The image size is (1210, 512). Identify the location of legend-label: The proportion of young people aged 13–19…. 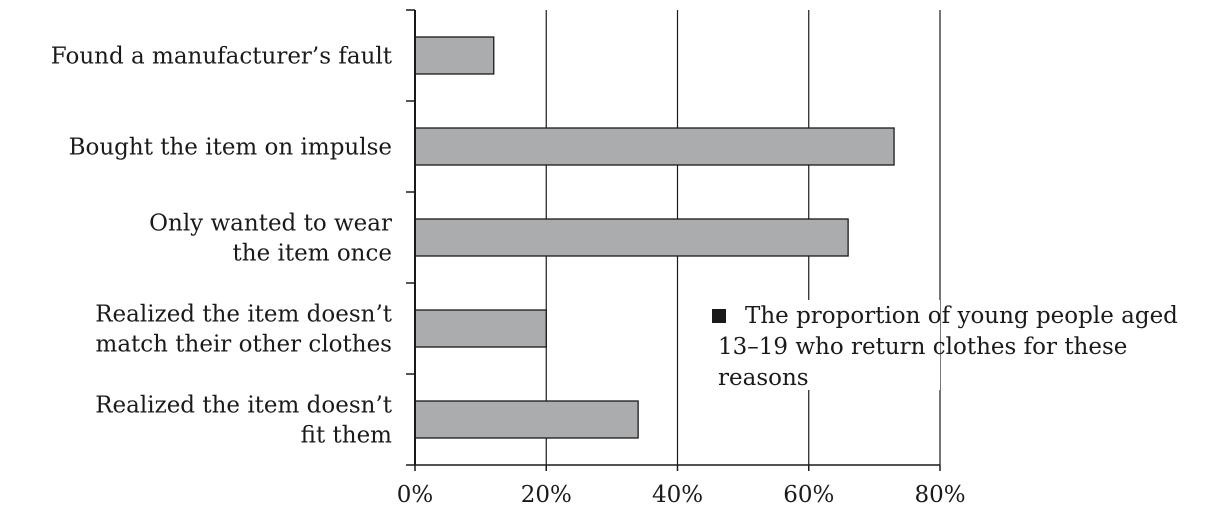
(948, 347).